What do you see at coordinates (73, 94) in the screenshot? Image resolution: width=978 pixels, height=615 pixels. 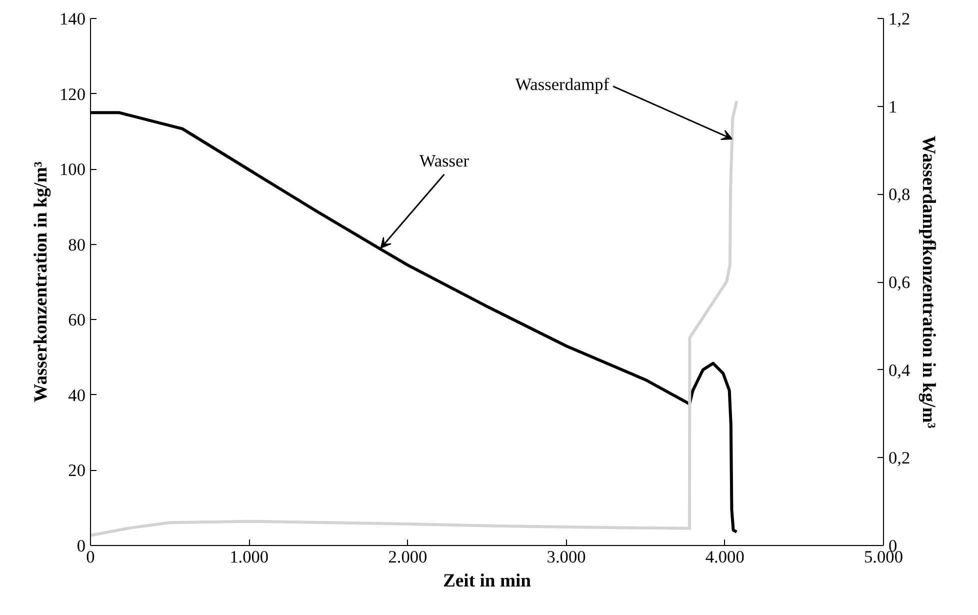 I see `y-tick-label: 120` at bounding box center [73, 94].